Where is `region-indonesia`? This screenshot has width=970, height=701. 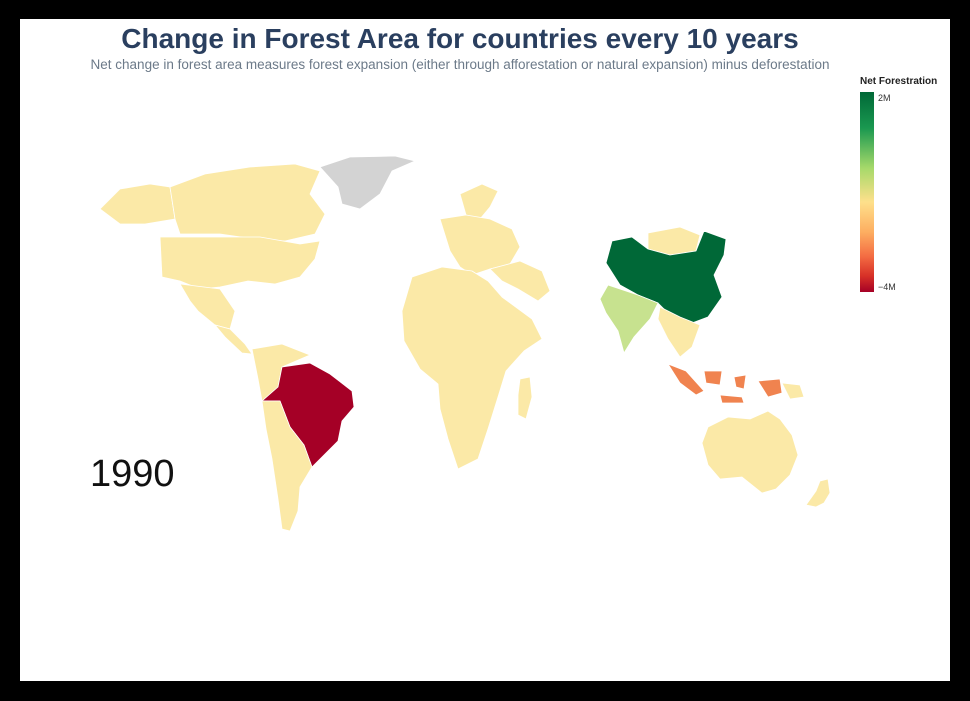
region-indonesia is located at coordinates (725, 383).